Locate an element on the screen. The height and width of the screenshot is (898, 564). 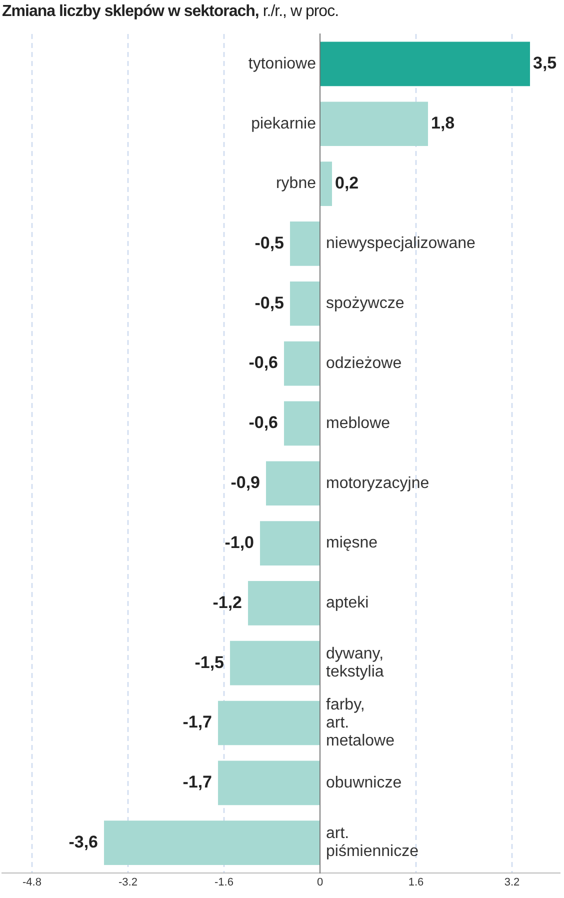
x-tick-label: -4.8 is located at coordinates (32, 882).